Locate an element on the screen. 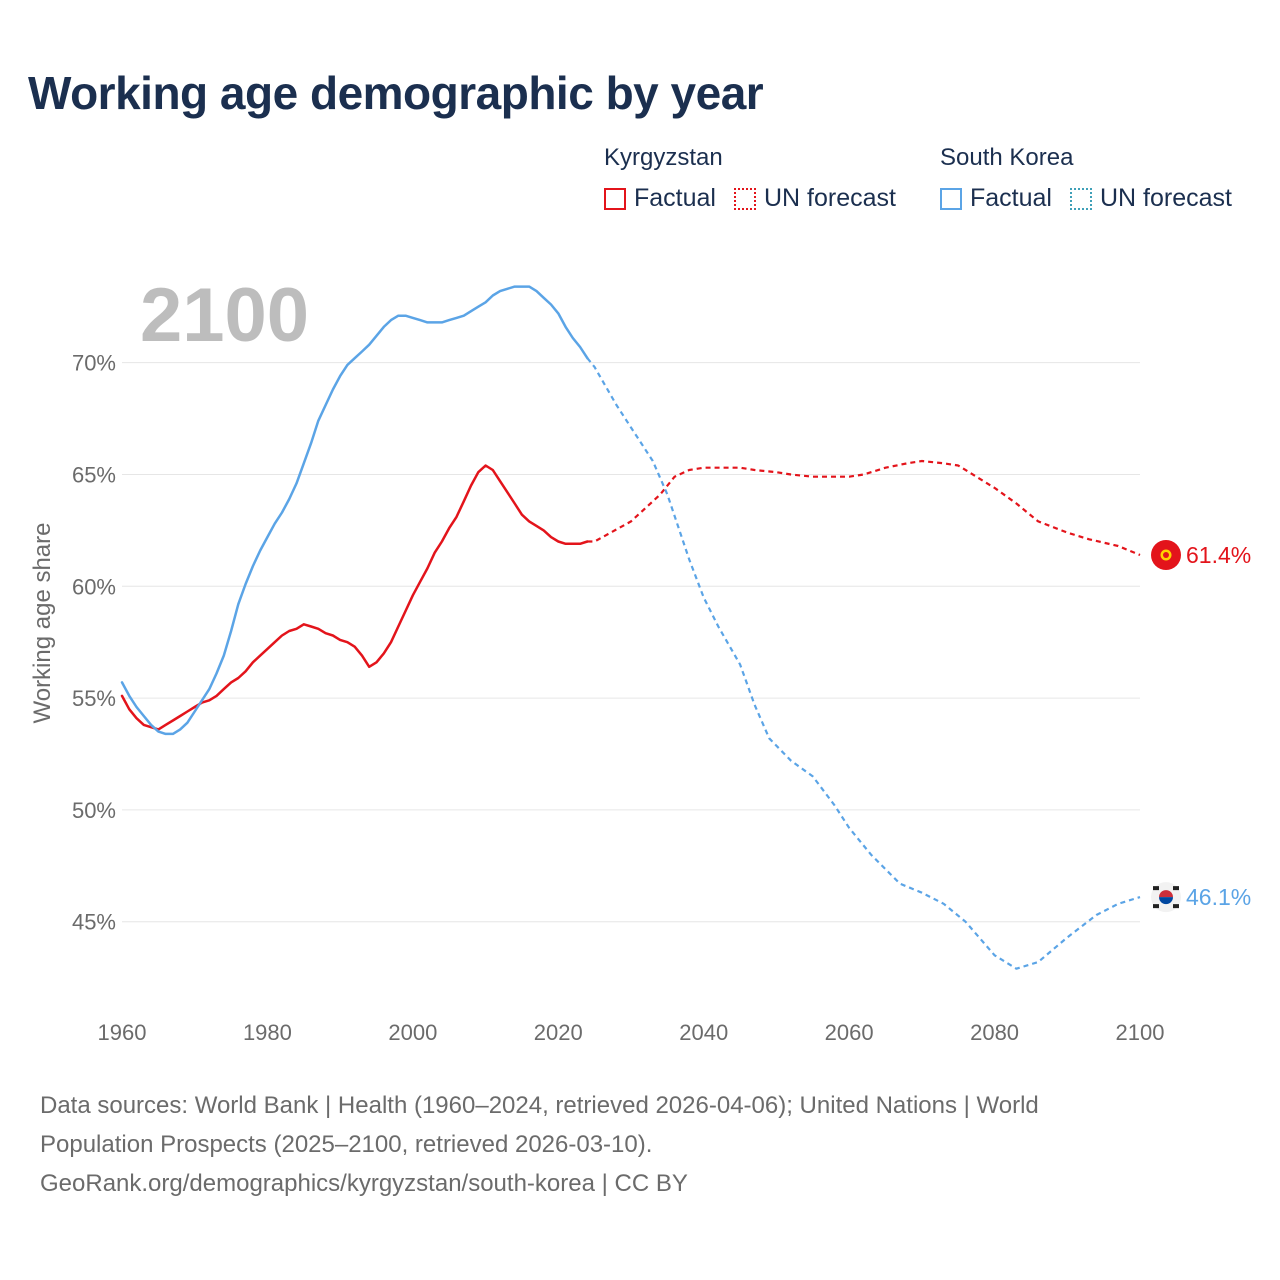  x-tick-label: 2100 is located at coordinates (1140, 1032).